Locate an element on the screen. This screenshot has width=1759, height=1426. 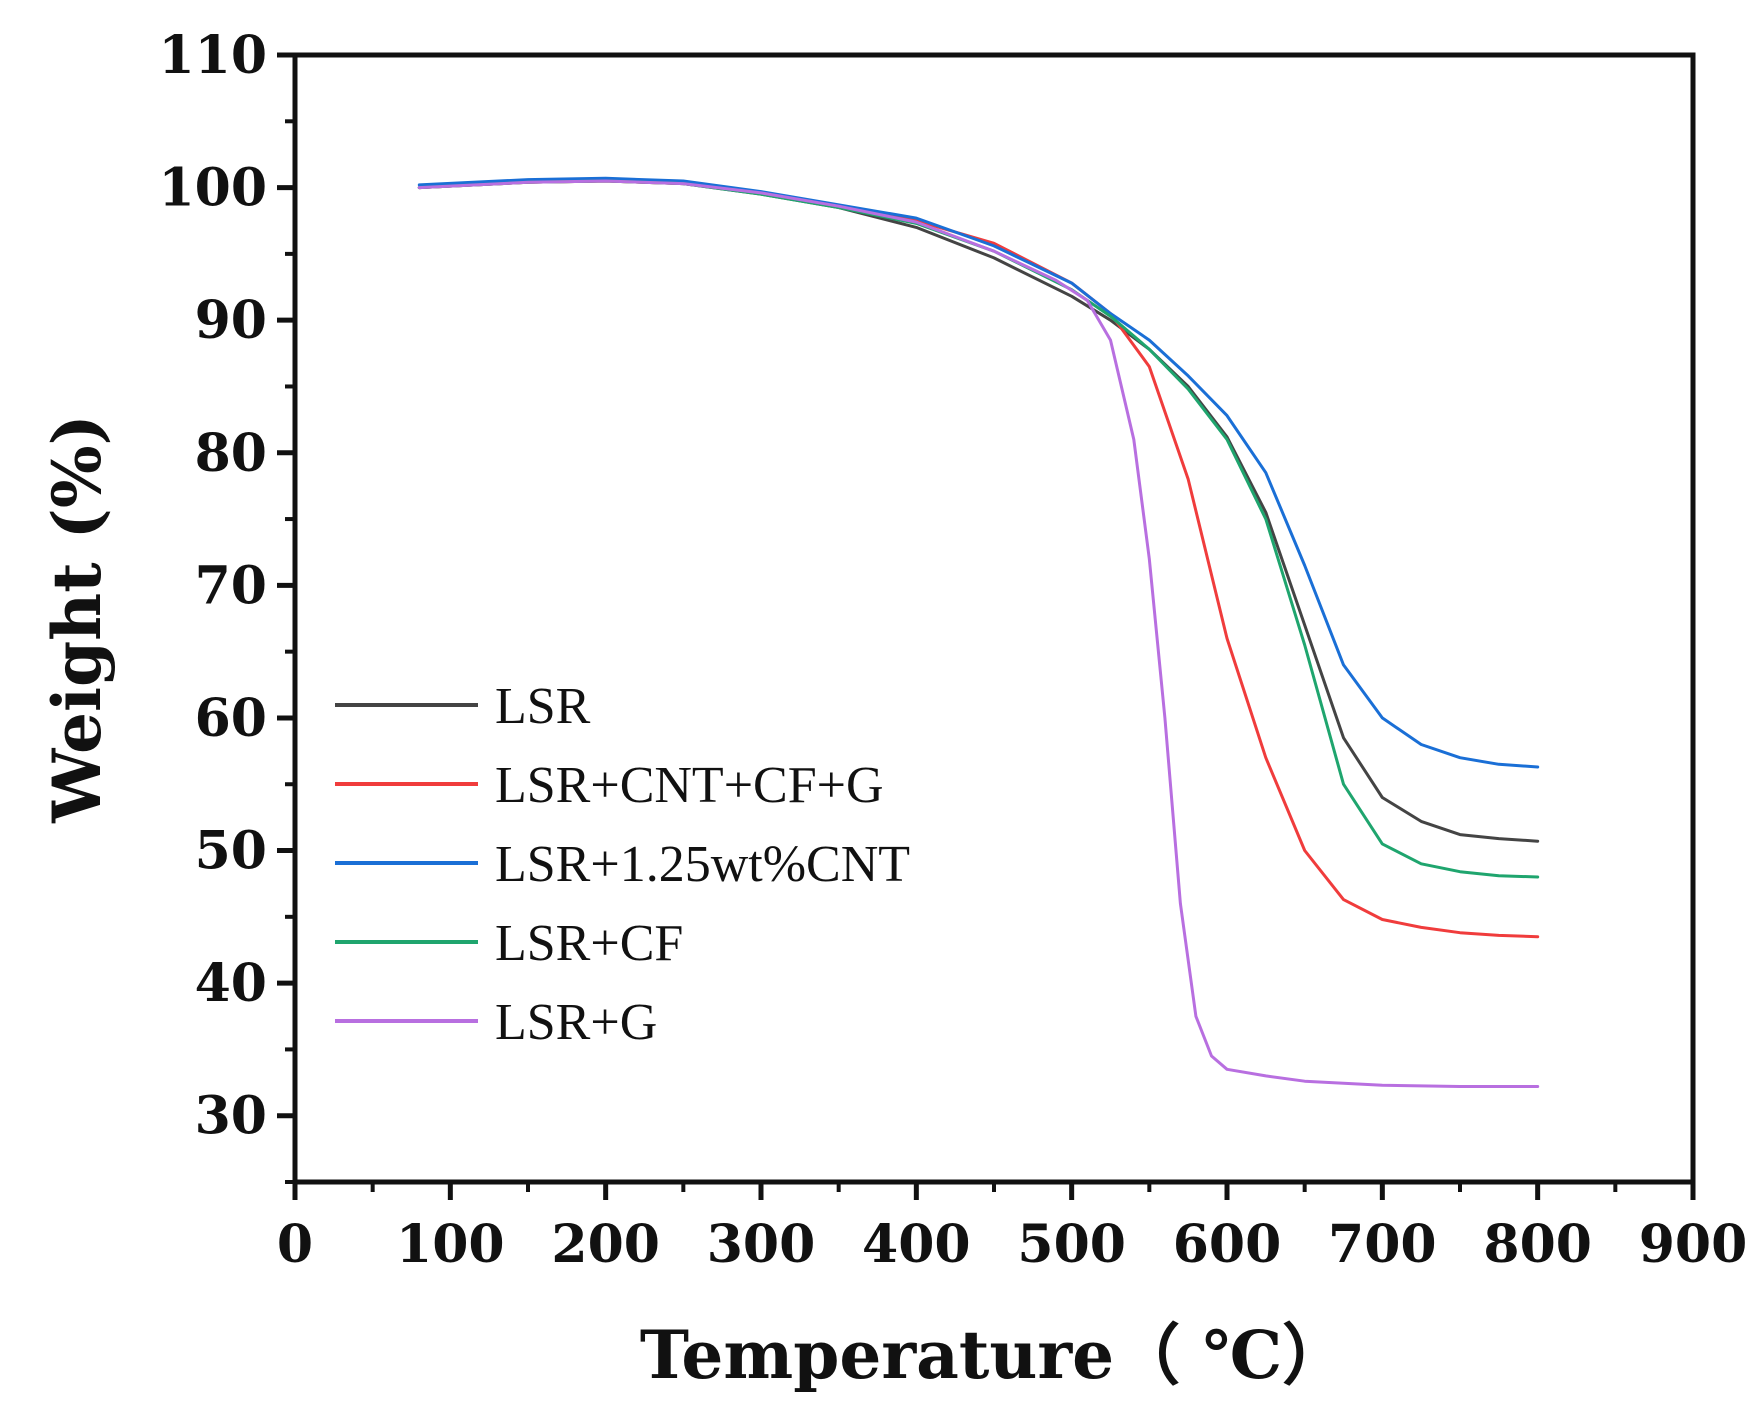
x-tick-label: 600 is located at coordinates (1227, 1244).